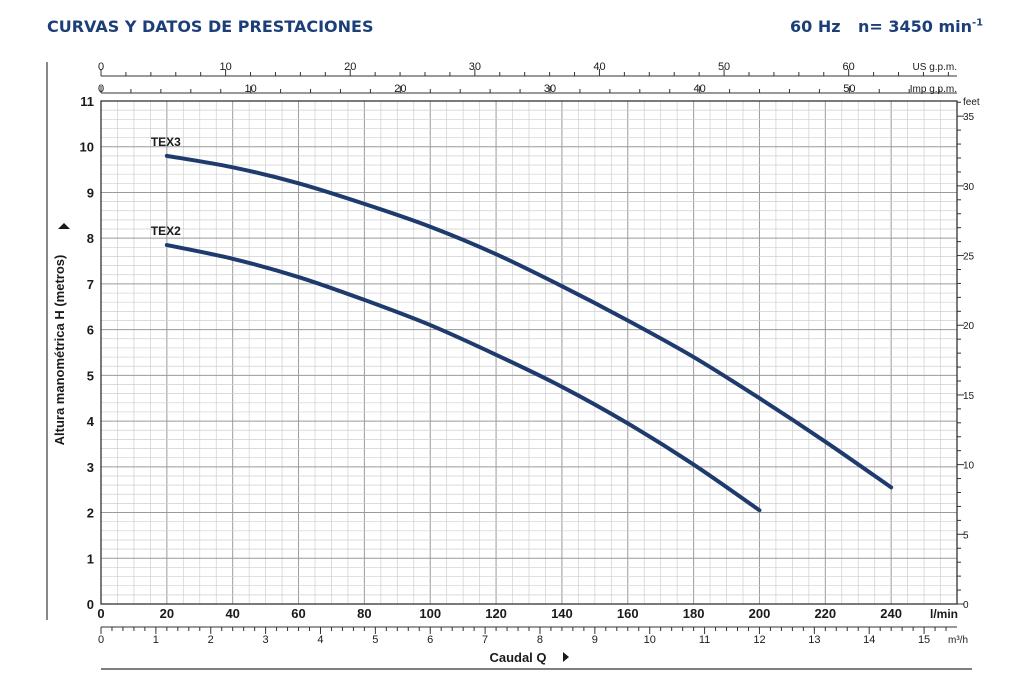 The width and height of the screenshot is (1024, 683). I want to click on feet-tick-label: 5, so click(966, 535).